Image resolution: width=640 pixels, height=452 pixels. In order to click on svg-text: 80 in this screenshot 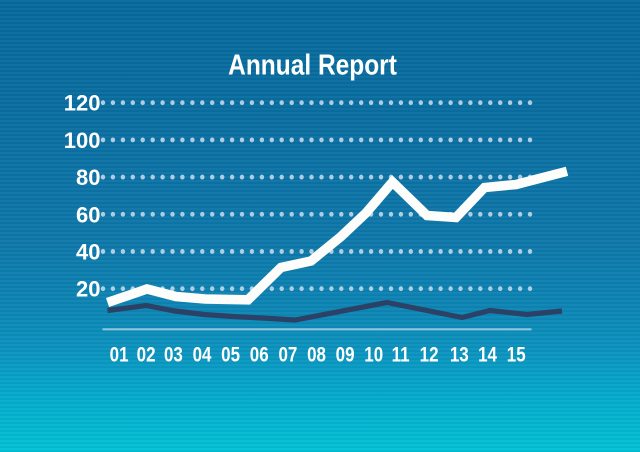, I will do `click(88, 177)`.